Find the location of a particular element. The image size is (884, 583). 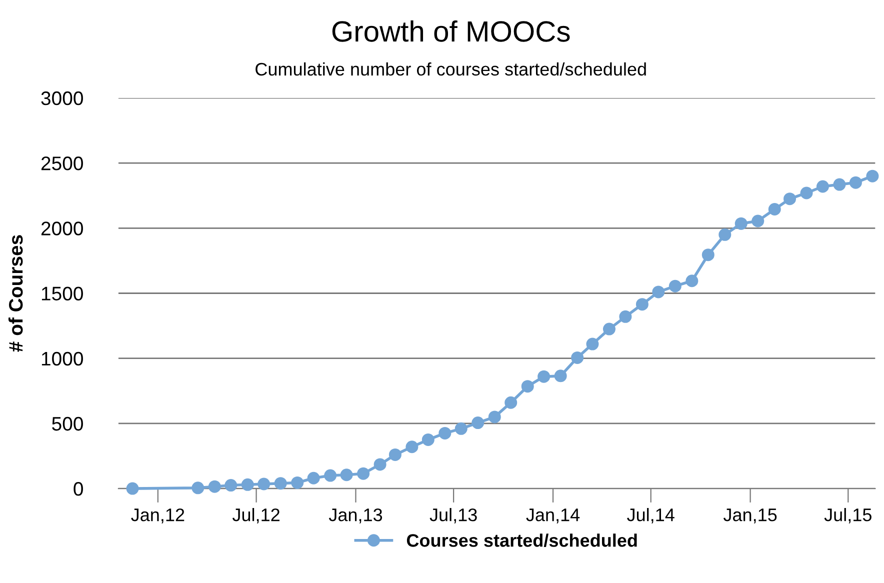

y-tick-label: 2500 is located at coordinates (62, 163).